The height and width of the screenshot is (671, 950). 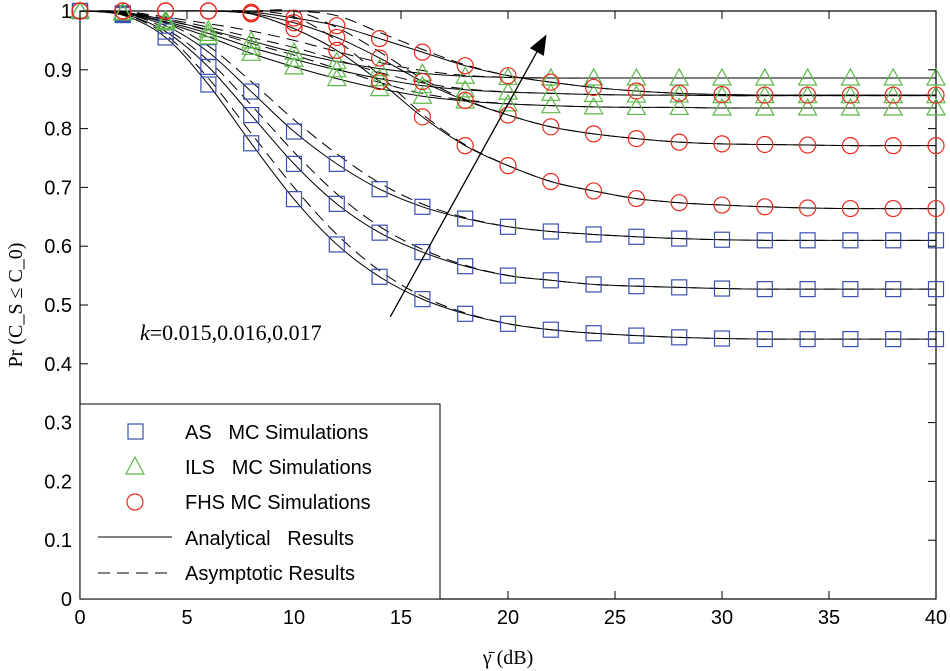 I want to click on x-tick-label: 10, so click(x=294, y=618).